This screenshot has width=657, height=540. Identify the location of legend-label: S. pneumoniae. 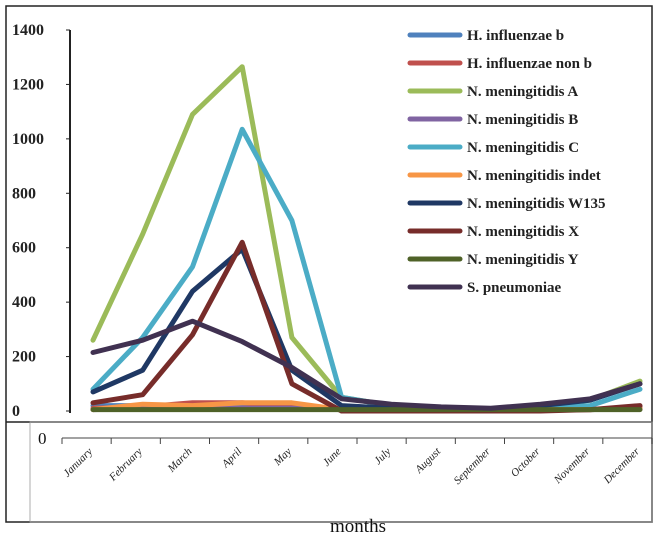
(514, 288).